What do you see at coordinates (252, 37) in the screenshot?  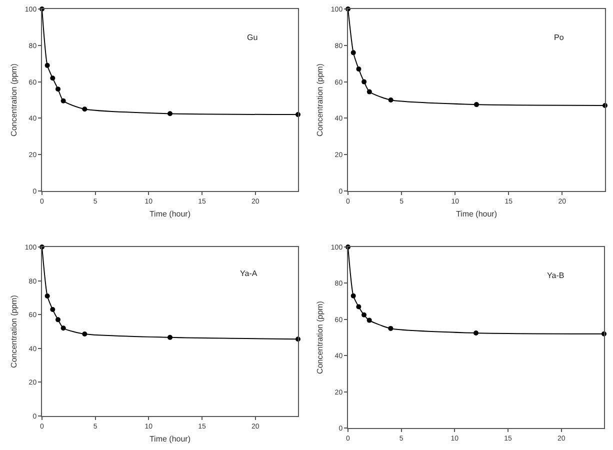 I see `annotation: Gu` at bounding box center [252, 37].